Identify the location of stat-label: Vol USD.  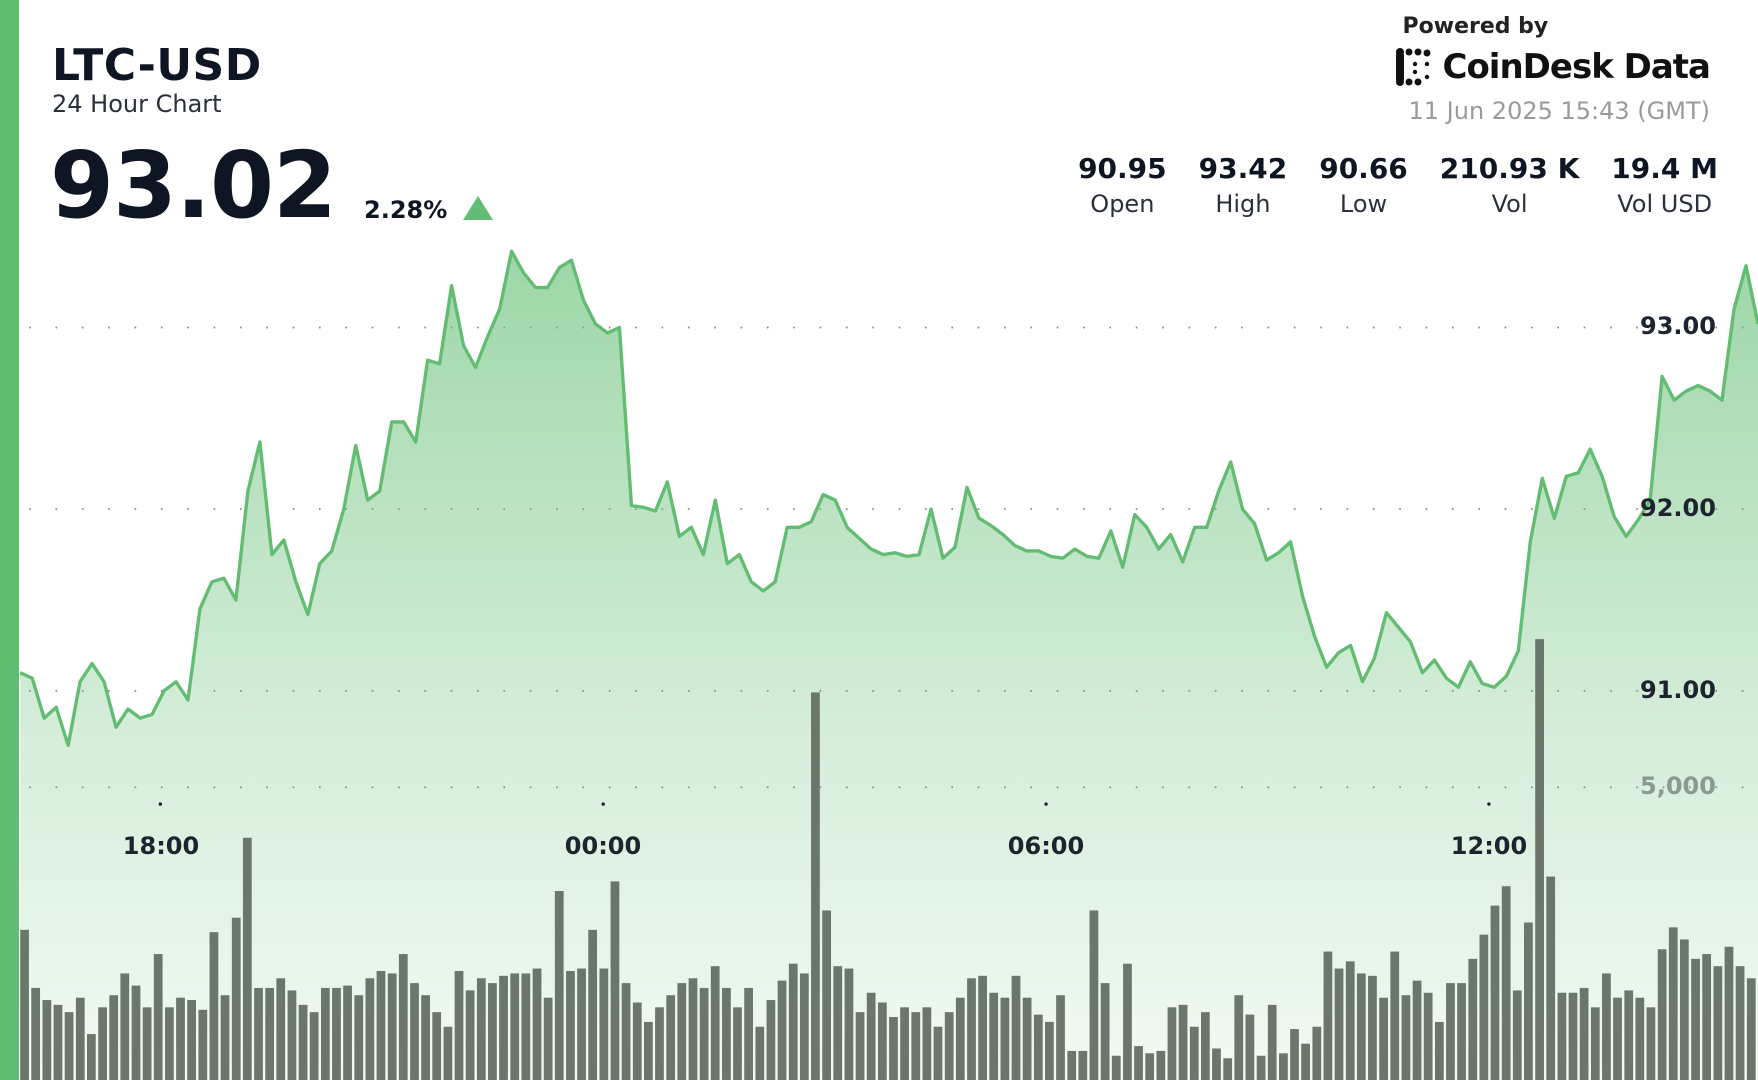
(1665, 204).